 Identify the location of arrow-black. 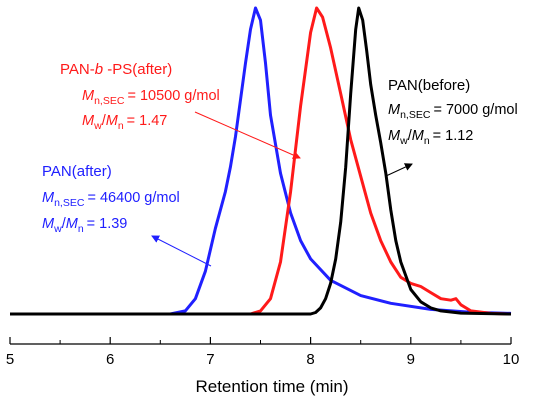
(399, 170).